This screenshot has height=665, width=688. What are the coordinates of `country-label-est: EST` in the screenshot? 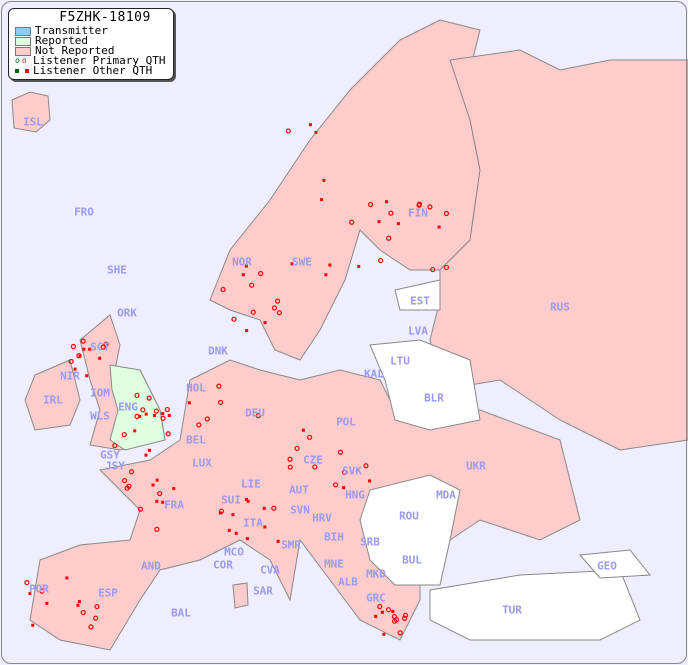 It's located at (420, 301).